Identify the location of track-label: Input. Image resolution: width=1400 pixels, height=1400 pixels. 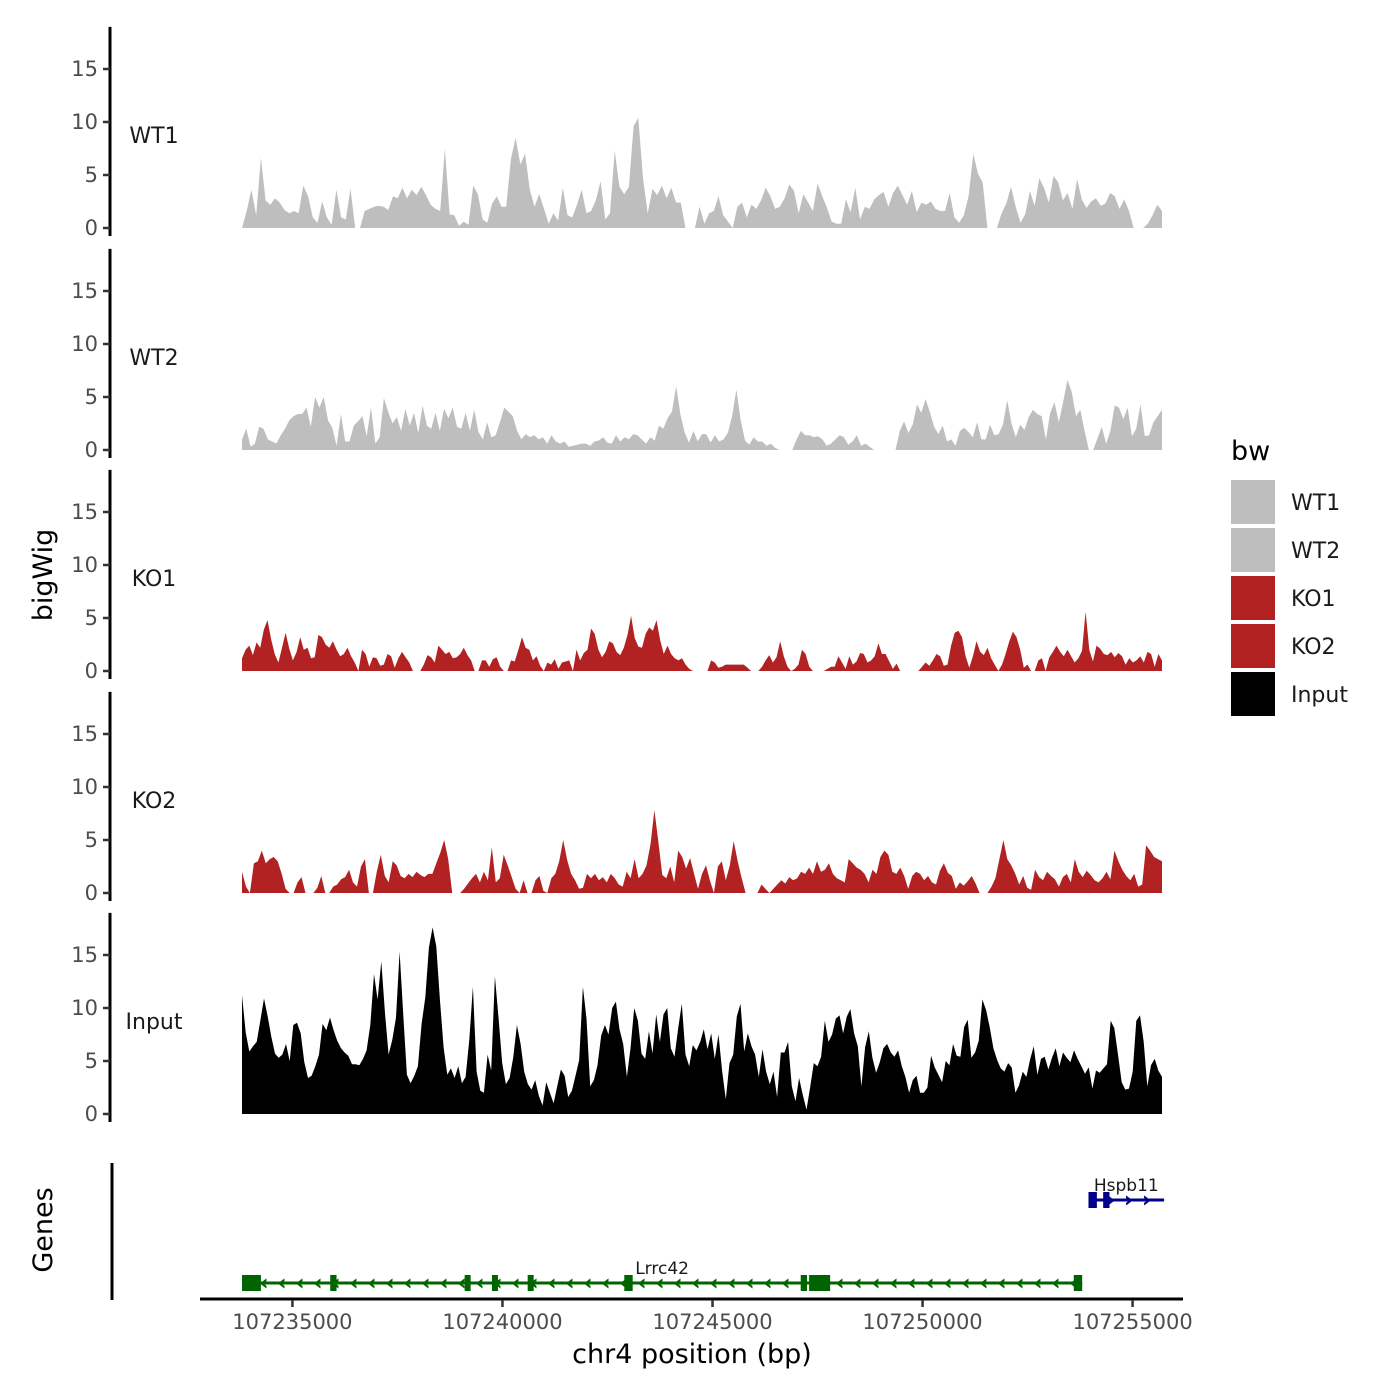
(154, 1022).